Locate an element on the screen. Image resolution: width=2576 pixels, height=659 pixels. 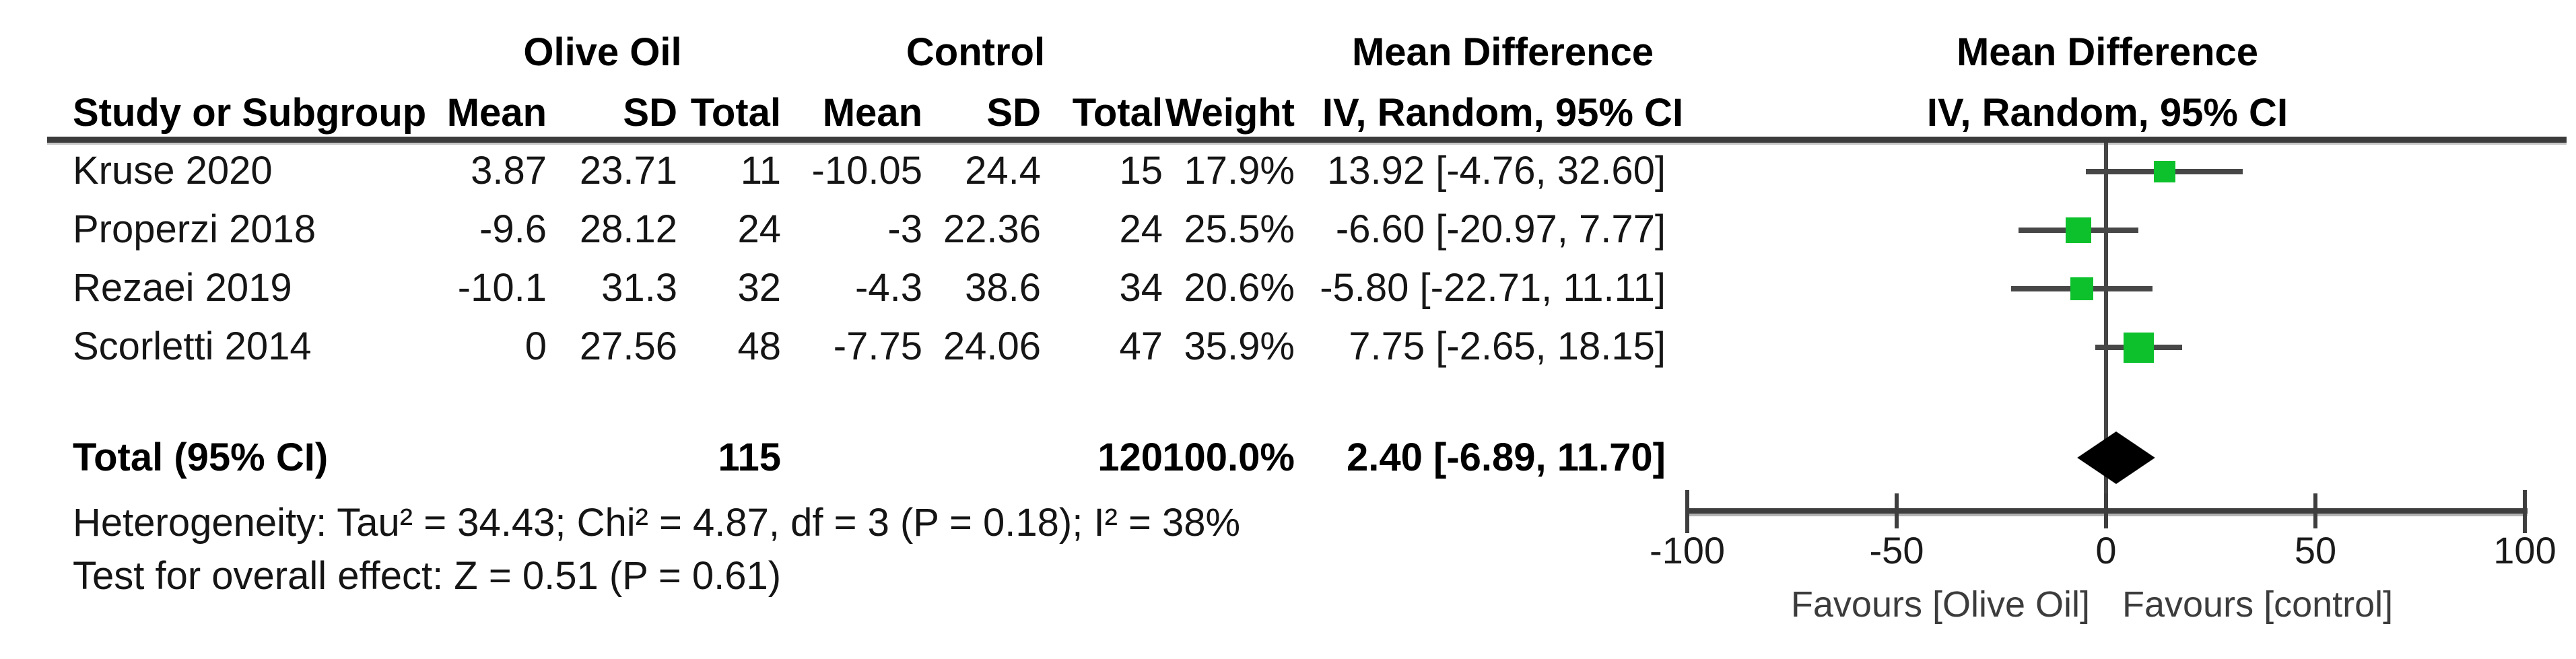
control-sd: 22.36 is located at coordinates (992, 229).